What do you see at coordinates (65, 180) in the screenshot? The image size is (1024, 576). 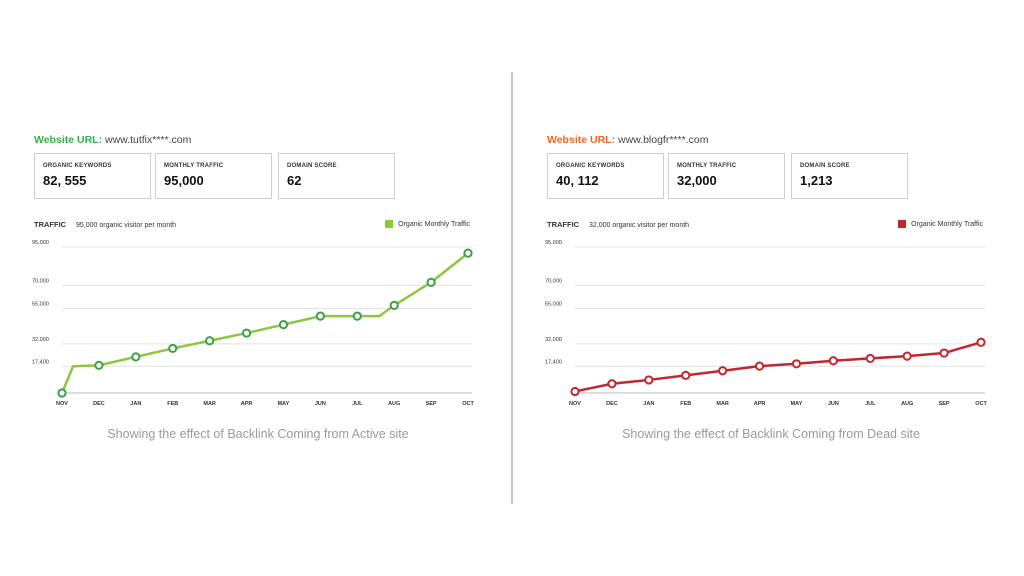 I see `organic-keywords-value: 82, 555` at bounding box center [65, 180].